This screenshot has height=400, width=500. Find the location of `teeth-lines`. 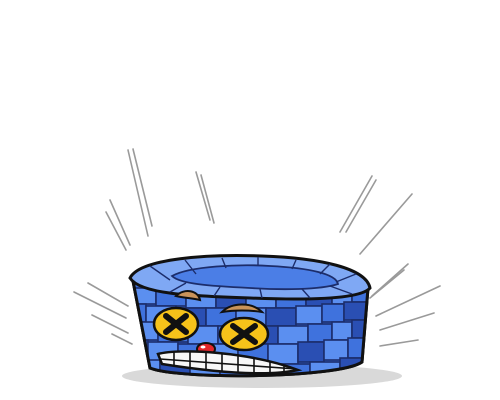

teeth-lines is located at coordinates (228, 363).